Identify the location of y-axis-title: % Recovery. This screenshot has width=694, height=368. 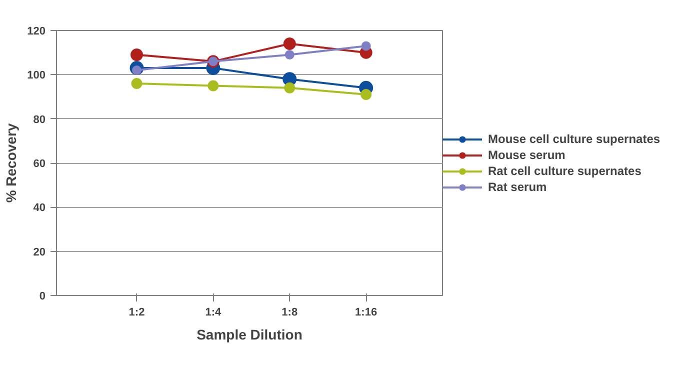
(11, 163).